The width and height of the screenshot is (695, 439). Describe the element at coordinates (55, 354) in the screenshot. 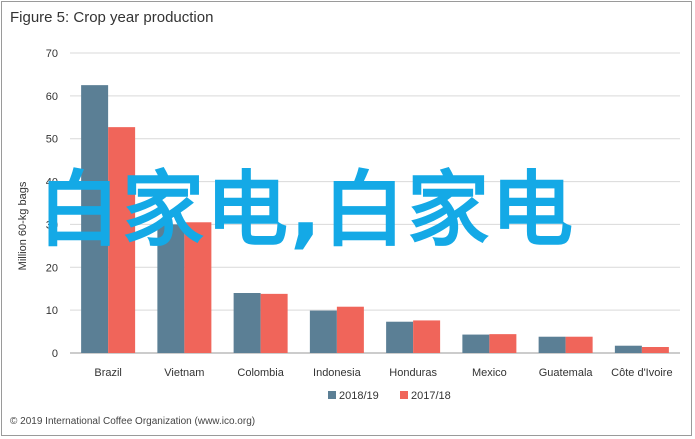

I see `y-tick-label: 0` at that location.